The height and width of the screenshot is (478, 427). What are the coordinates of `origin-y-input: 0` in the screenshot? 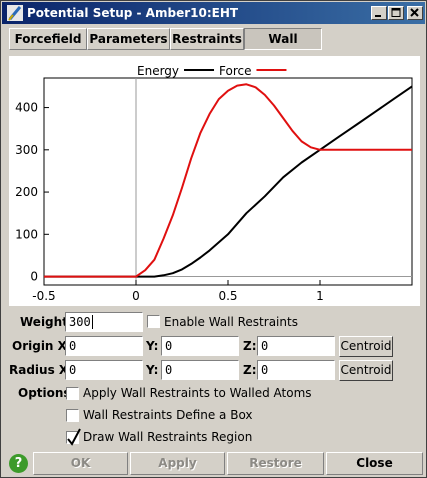 It's located at (200, 346).